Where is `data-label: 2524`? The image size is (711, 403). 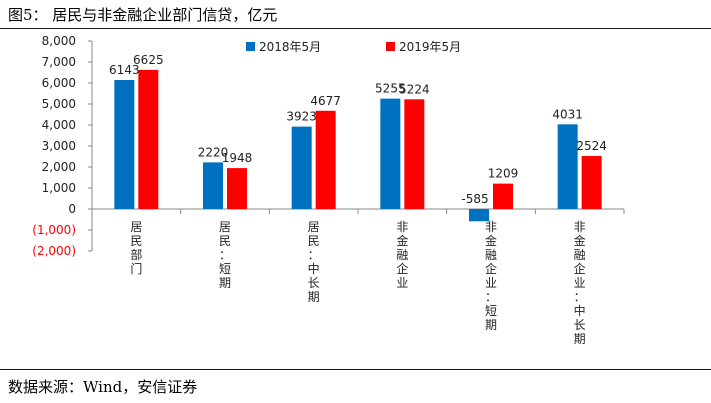 data-label: 2524 is located at coordinates (591, 146).